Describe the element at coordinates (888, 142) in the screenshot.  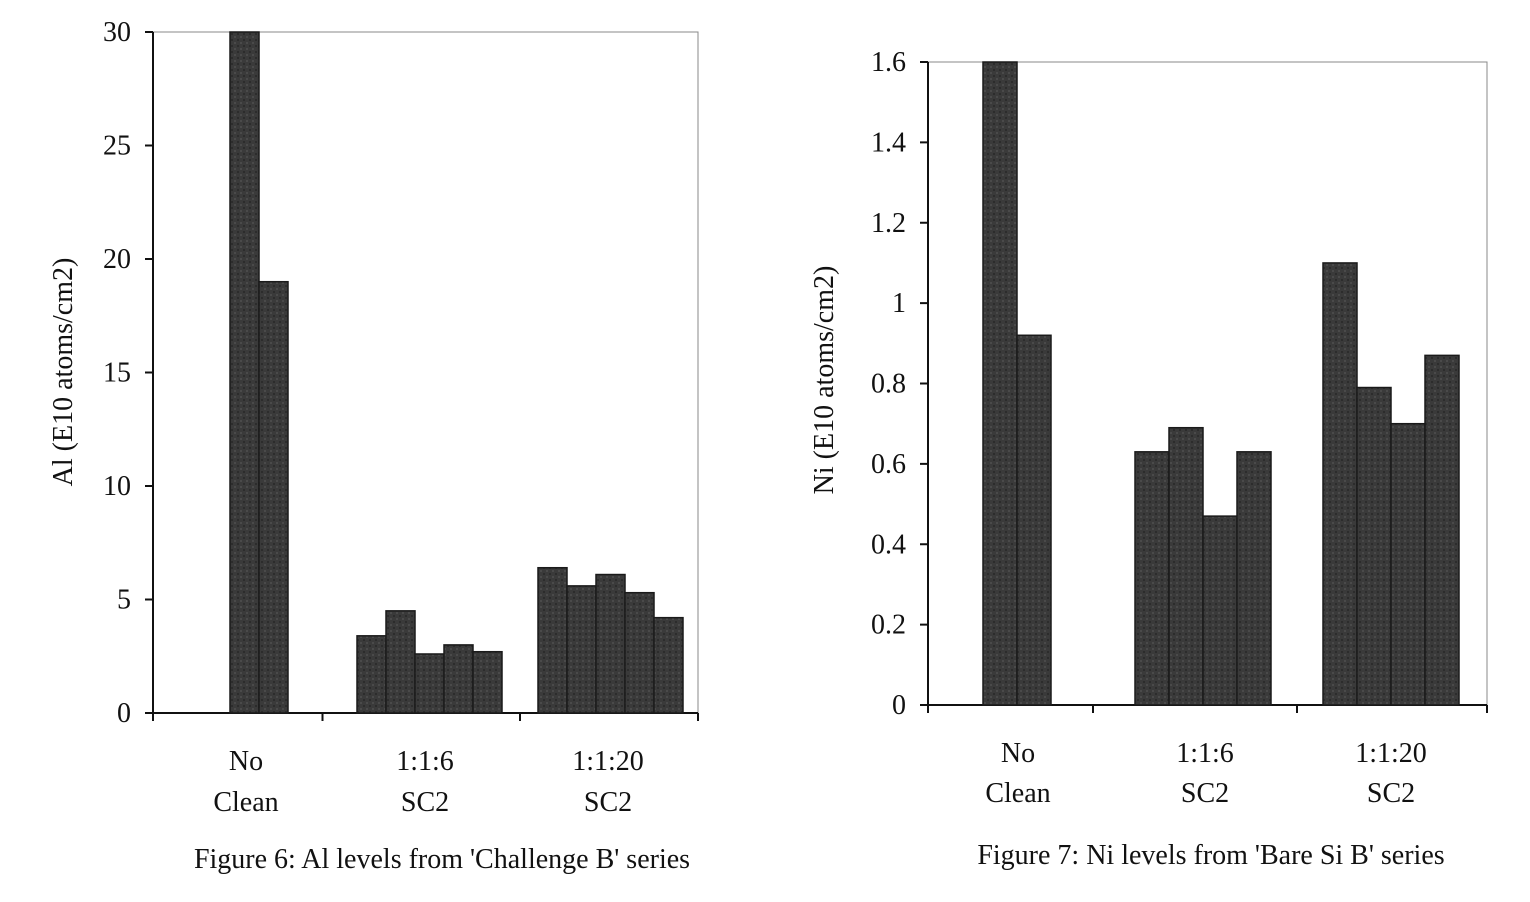
I see `y-tick-label: 1.4` at that location.